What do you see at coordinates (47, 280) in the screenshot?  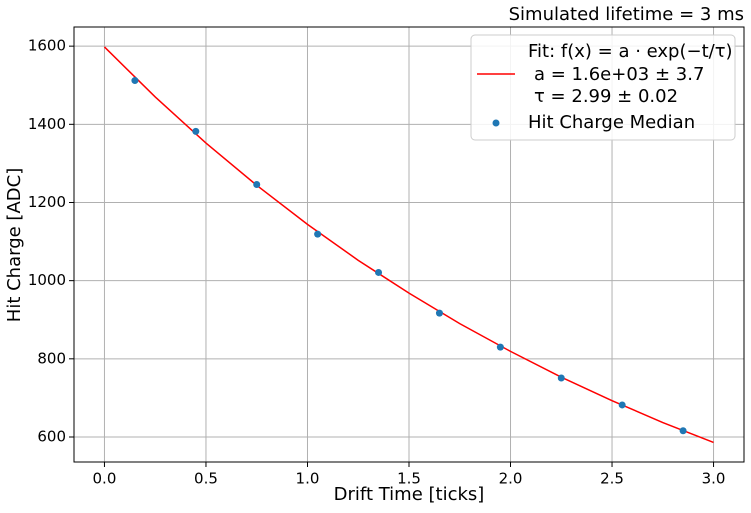 I see `y-tick-label: 1000` at bounding box center [47, 280].